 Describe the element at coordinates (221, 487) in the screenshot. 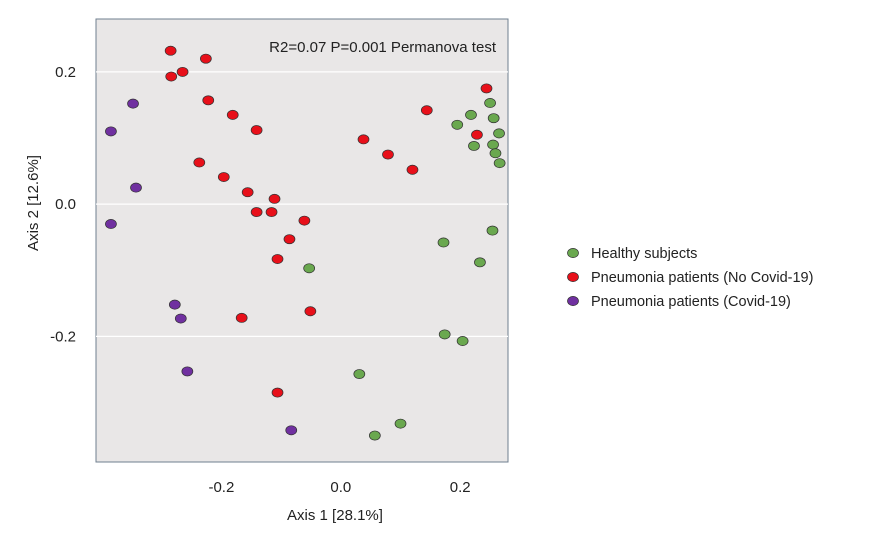

I see `x-tick-label: -0.2` at that location.